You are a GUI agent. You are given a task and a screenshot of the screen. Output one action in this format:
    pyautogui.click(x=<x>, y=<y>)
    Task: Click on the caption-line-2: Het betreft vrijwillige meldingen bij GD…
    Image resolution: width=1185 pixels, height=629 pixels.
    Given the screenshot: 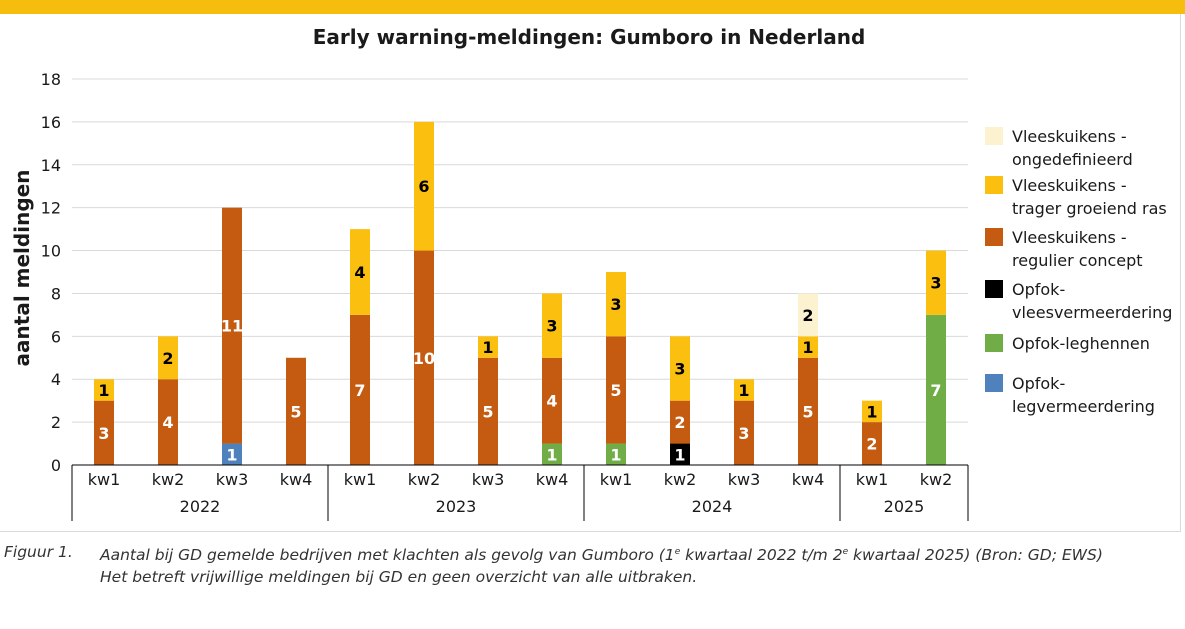 What is the action you would take?
    pyautogui.click(x=399, y=577)
    